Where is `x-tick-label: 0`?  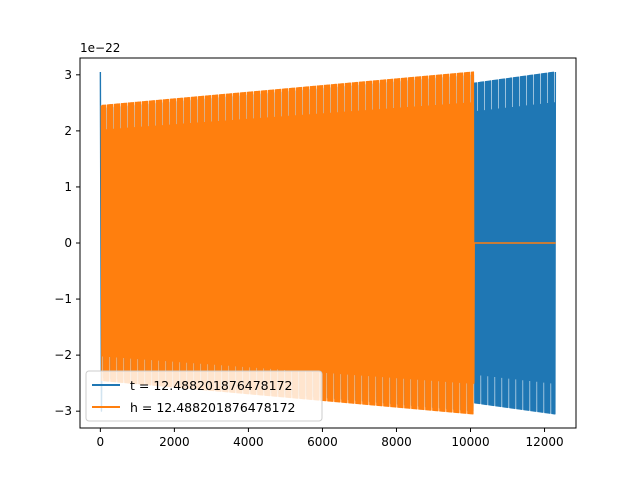
x-tick-label: 0 is located at coordinates (101, 442).